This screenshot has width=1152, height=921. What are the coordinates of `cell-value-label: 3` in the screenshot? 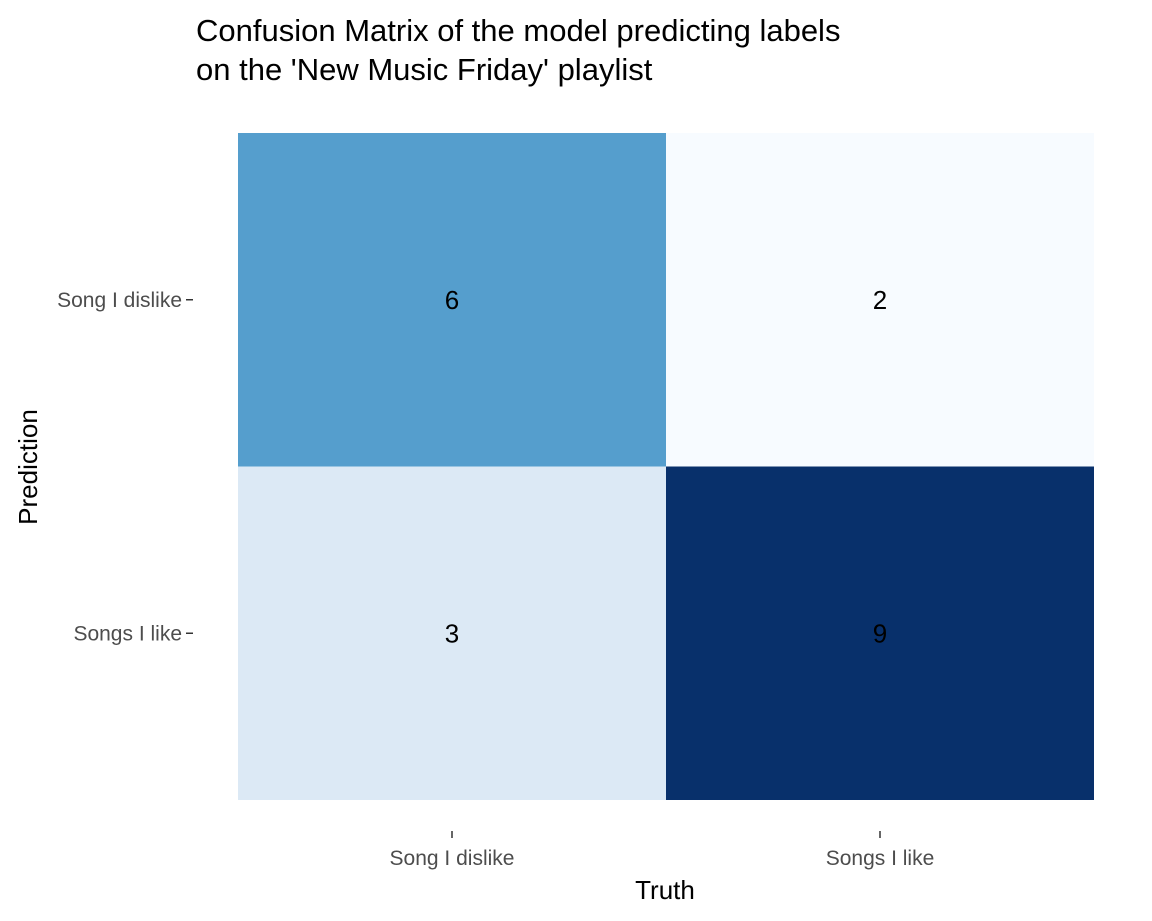 It's located at (452, 633).